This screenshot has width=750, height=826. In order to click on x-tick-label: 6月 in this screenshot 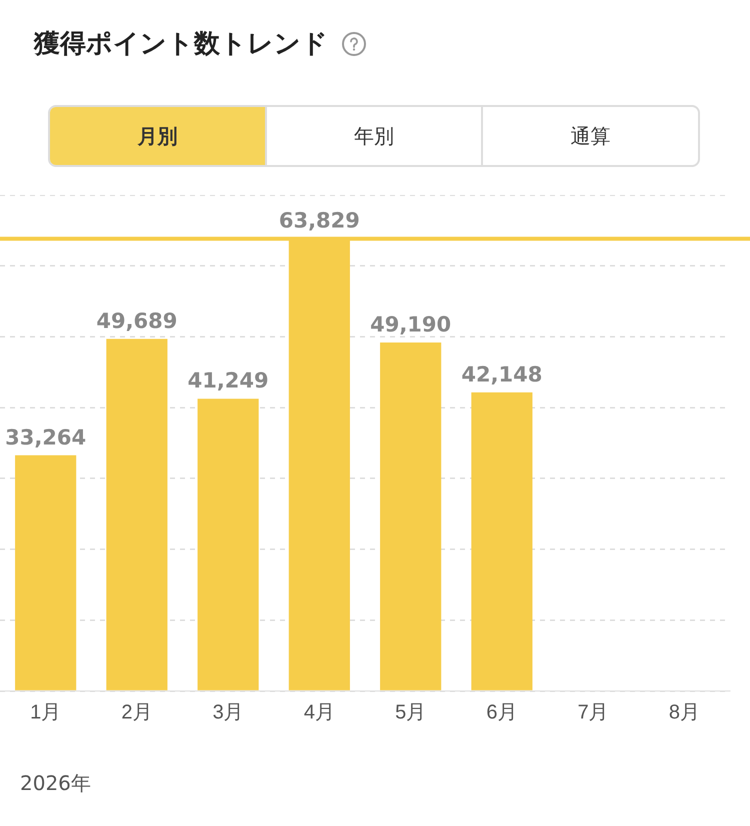, I will do `click(502, 713)`.